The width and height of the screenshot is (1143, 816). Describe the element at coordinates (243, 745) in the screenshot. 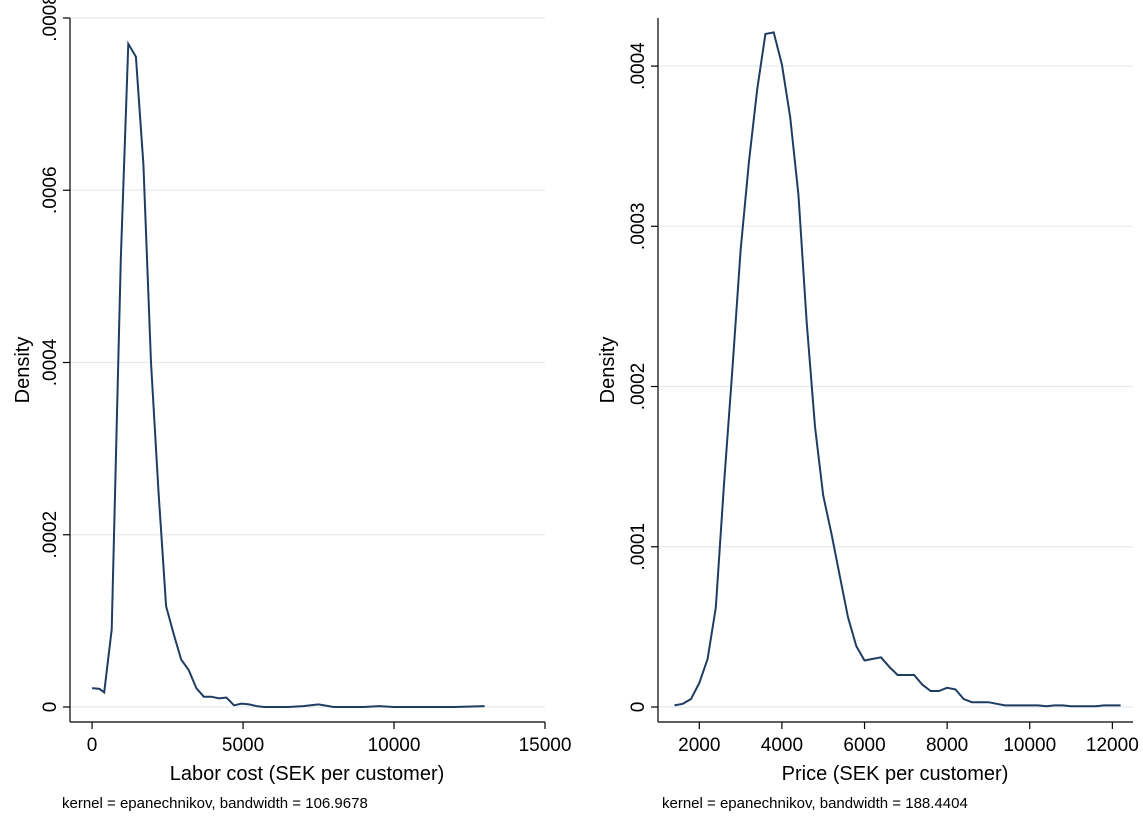

I see `x-tick-label: 5000` at that location.